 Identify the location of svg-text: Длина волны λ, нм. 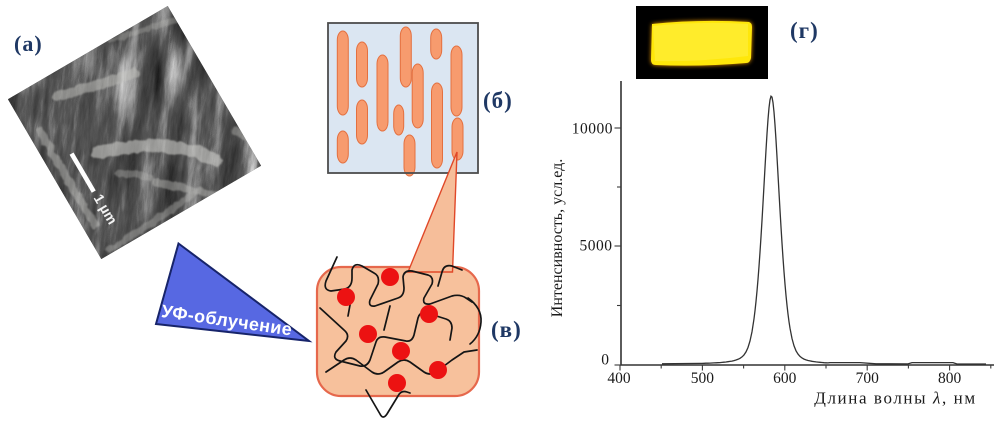
(895, 398).